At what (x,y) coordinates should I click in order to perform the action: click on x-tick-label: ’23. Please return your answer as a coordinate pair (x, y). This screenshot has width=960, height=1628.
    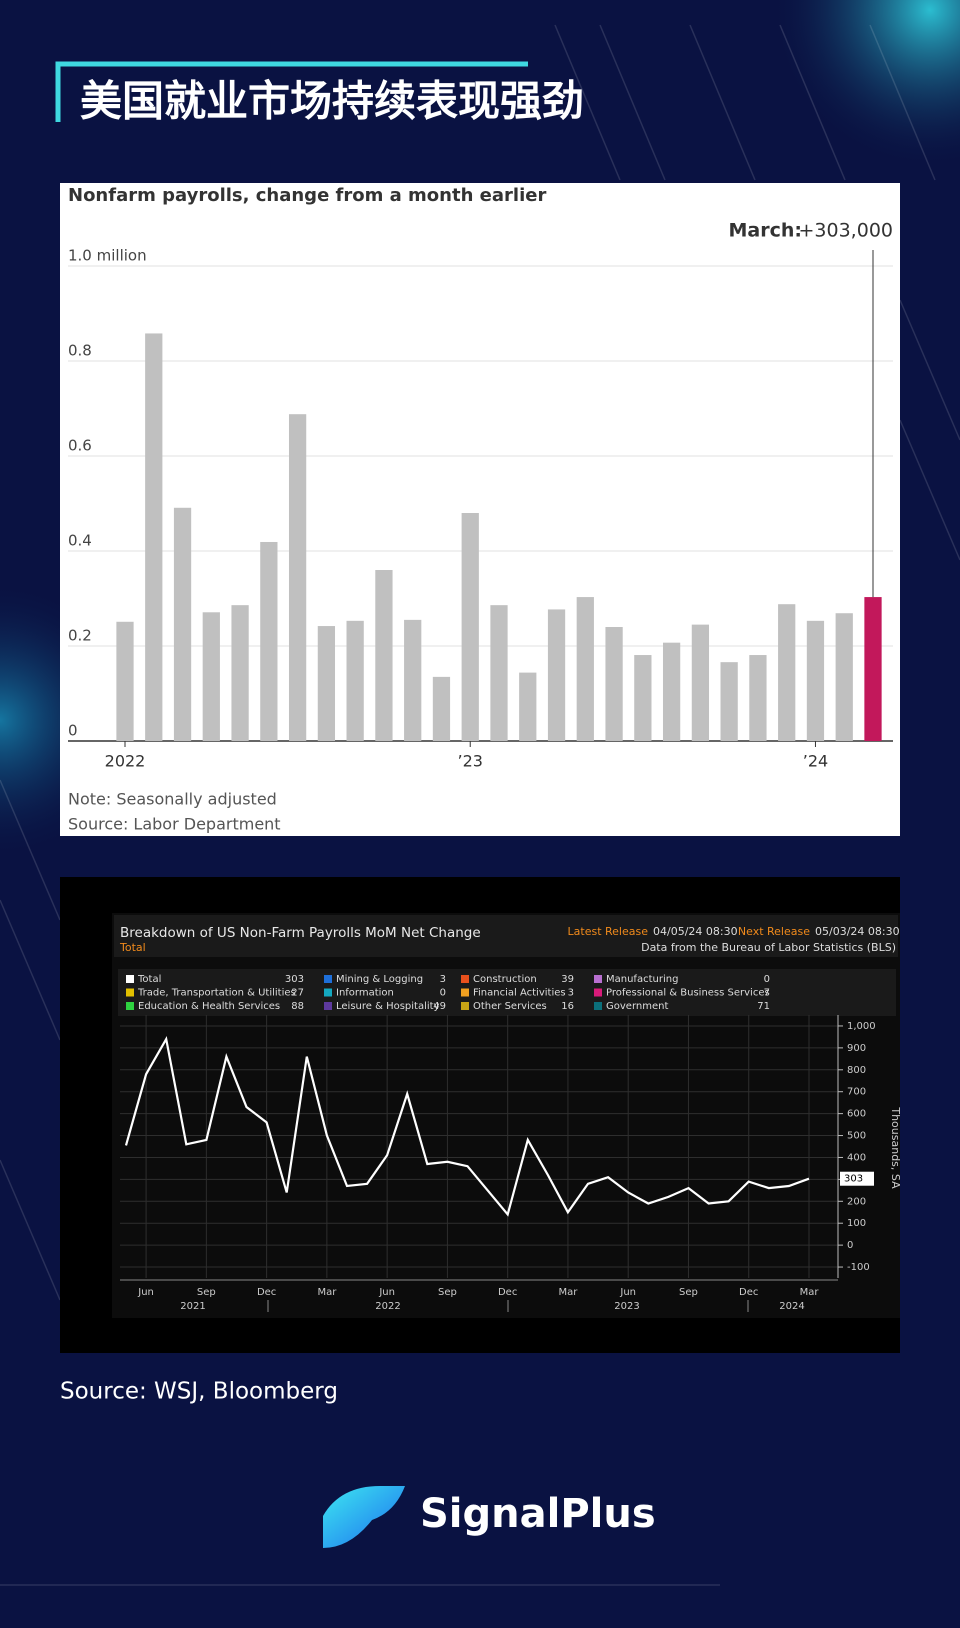
    Looking at the image, I should click on (470, 761).